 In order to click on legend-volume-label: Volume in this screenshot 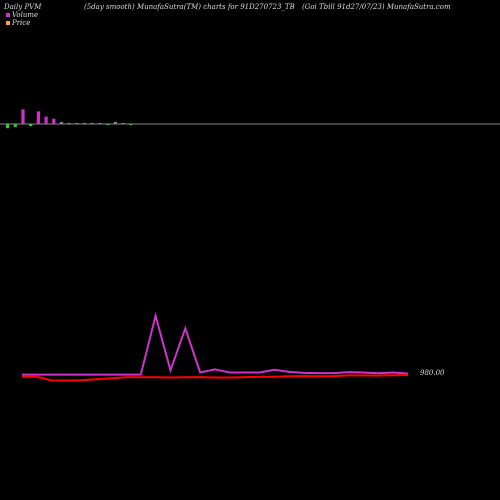, I will do `click(25, 15)`.